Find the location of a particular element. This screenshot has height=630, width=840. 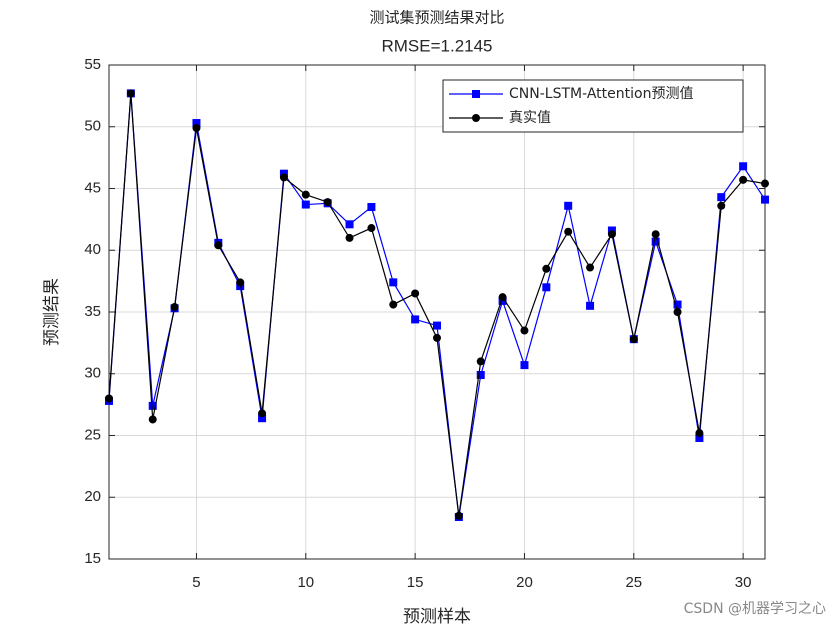

x-tick-label: 15 is located at coordinates (415, 582).